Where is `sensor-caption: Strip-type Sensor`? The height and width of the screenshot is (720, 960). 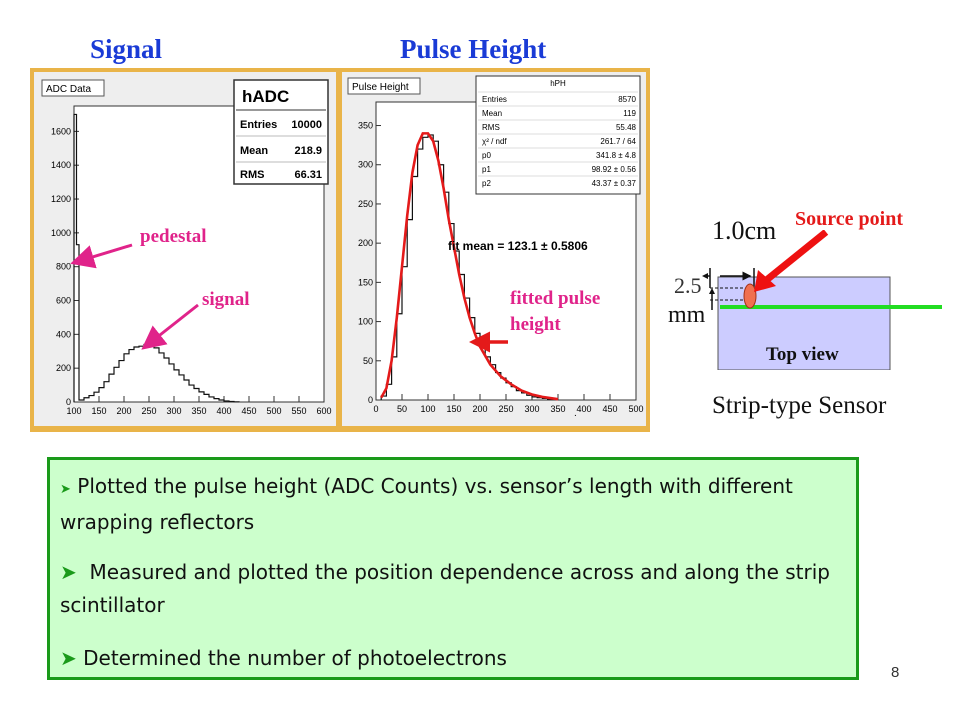 sensor-caption: Strip-type Sensor is located at coordinates (799, 405).